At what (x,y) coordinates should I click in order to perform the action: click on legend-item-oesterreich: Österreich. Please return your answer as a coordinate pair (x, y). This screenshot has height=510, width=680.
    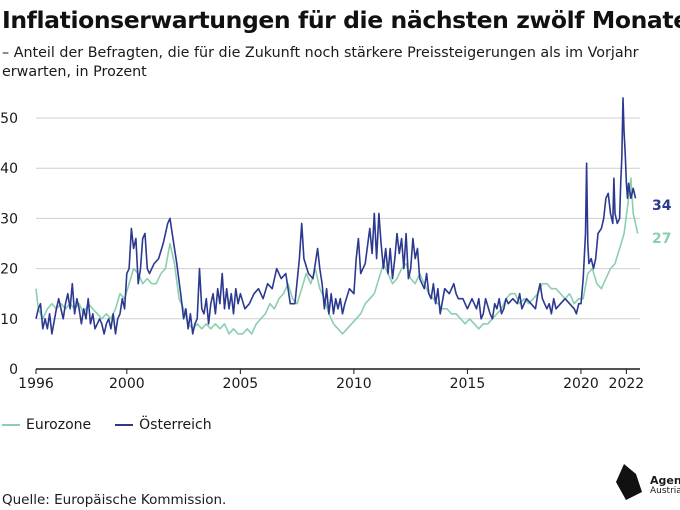
    Looking at the image, I should click on (163, 425).